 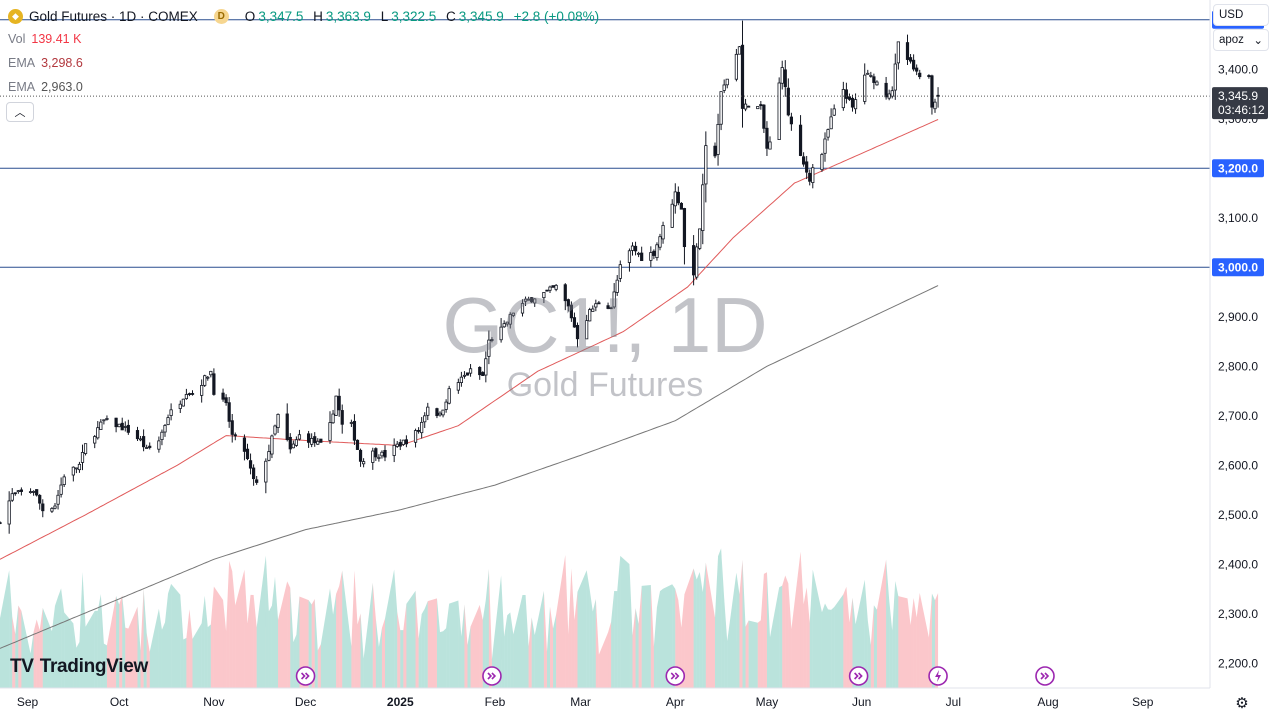 What do you see at coordinates (1238, 69) in the screenshot?
I see `price-tick-label: 3,400.0` at bounding box center [1238, 69].